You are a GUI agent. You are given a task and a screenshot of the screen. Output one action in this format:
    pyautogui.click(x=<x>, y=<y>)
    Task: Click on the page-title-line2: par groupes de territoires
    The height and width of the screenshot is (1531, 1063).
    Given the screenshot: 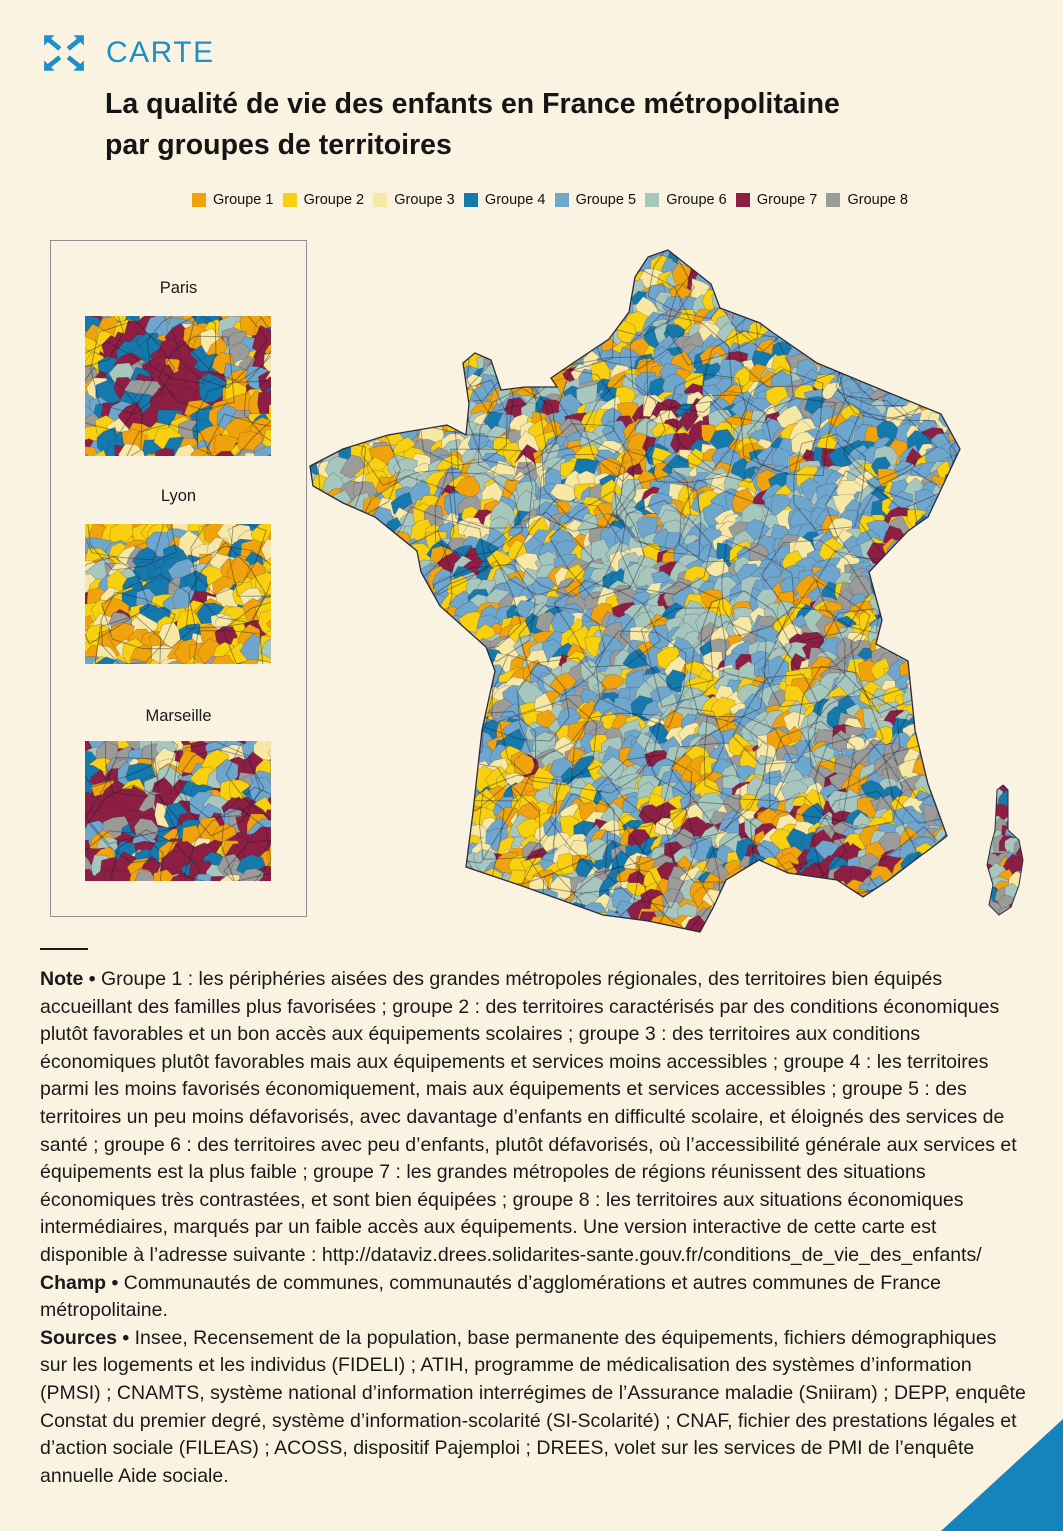 What is the action you would take?
    pyautogui.click(x=278, y=145)
    